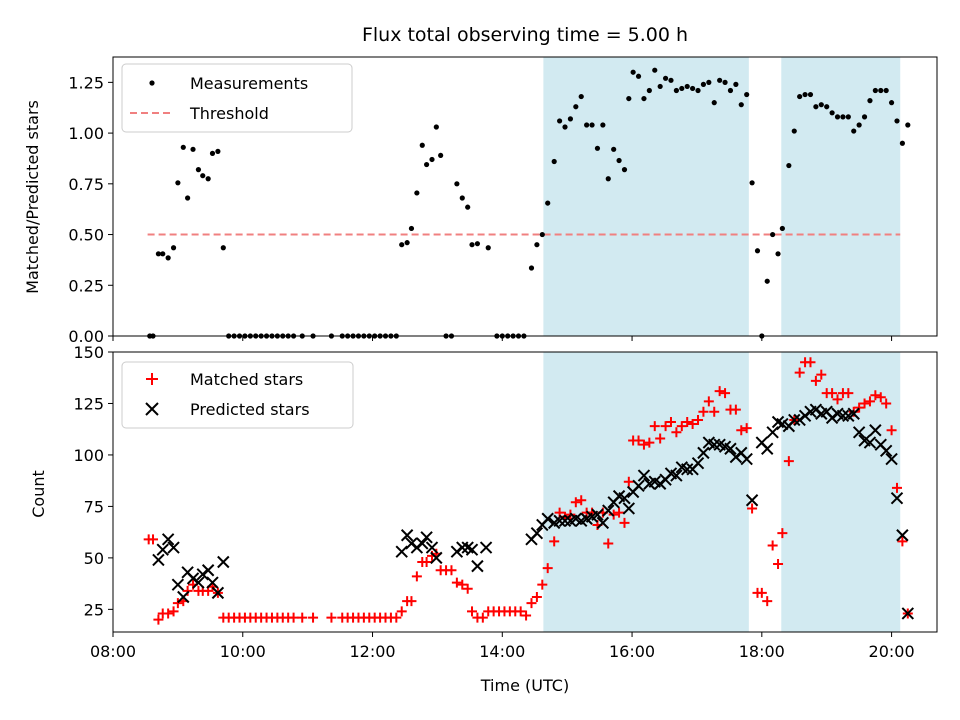 The width and height of the screenshot is (960, 720). I want to click on x-tick-label: 16:00, so click(632, 651).